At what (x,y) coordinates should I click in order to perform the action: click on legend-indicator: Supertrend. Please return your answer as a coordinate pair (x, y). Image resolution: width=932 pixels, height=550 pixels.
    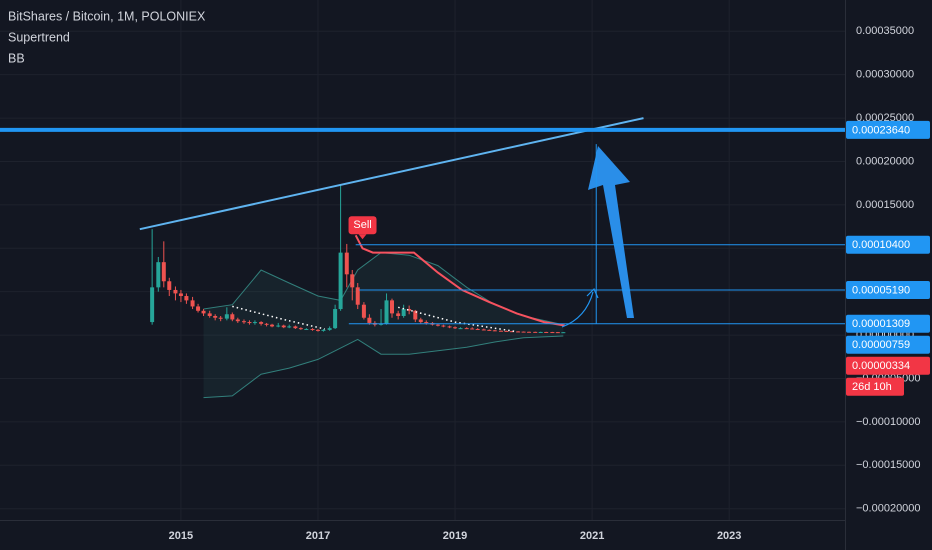
    Looking at the image, I should click on (39, 37).